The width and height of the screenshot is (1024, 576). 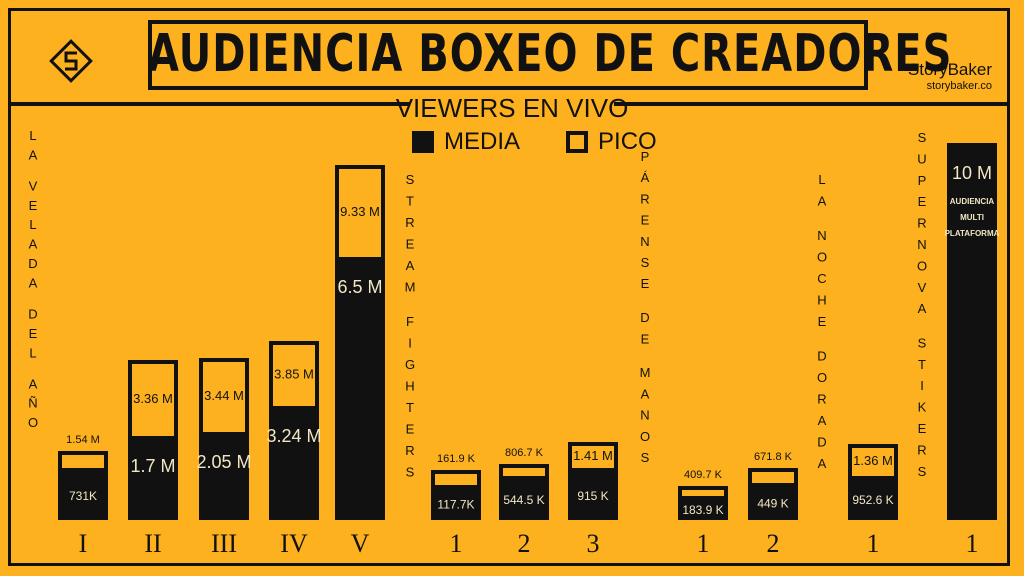 What do you see at coordinates (410, 364) in the screenshot?
I see `group-name-letter: G` at bounding box center [410, 364].